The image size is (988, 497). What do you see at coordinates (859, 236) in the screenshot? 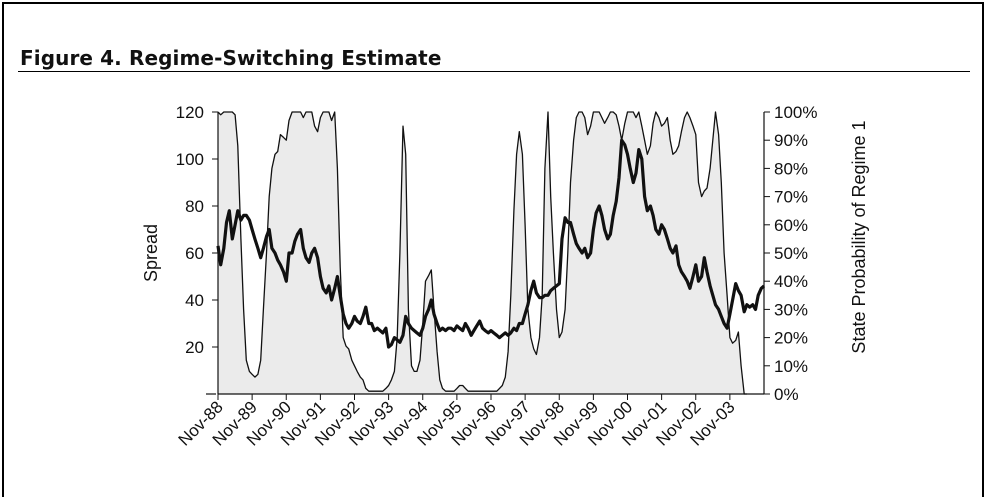
I see `y2-axis-label: State Probability of Regime 1` at bounding box center [859, 236].